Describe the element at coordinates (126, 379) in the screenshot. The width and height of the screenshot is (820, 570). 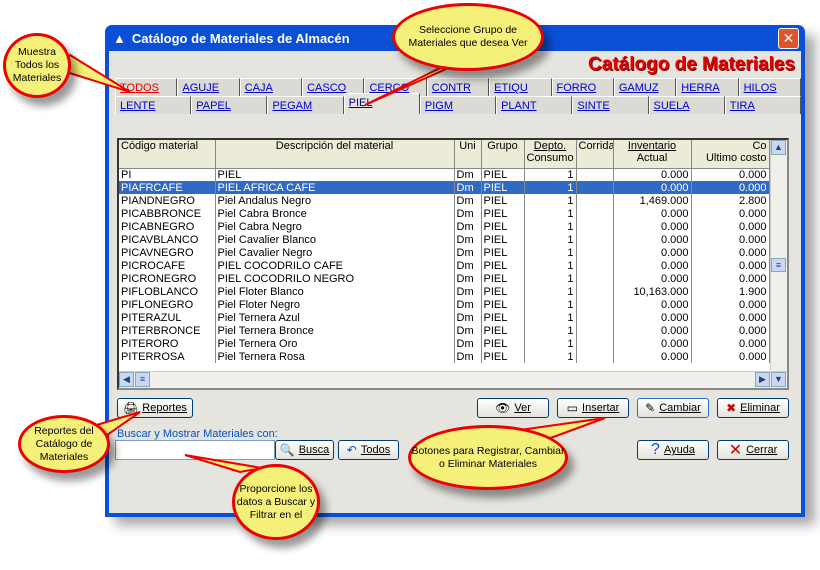
I see `scroll-left-button: ◀` at that location.